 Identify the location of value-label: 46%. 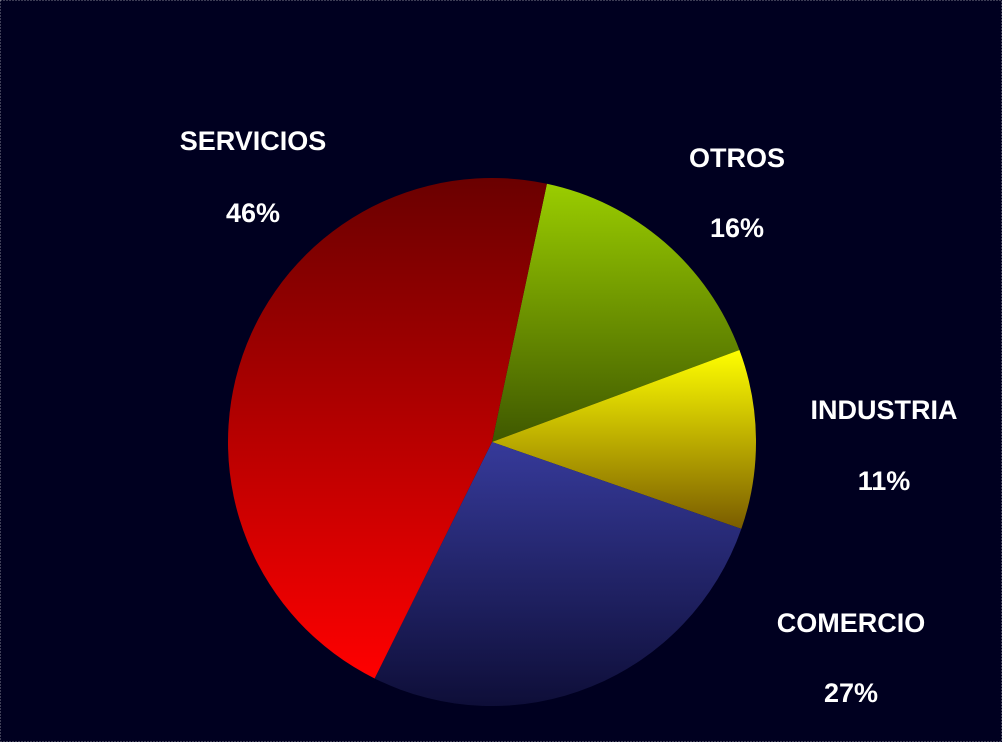
(253, 213).